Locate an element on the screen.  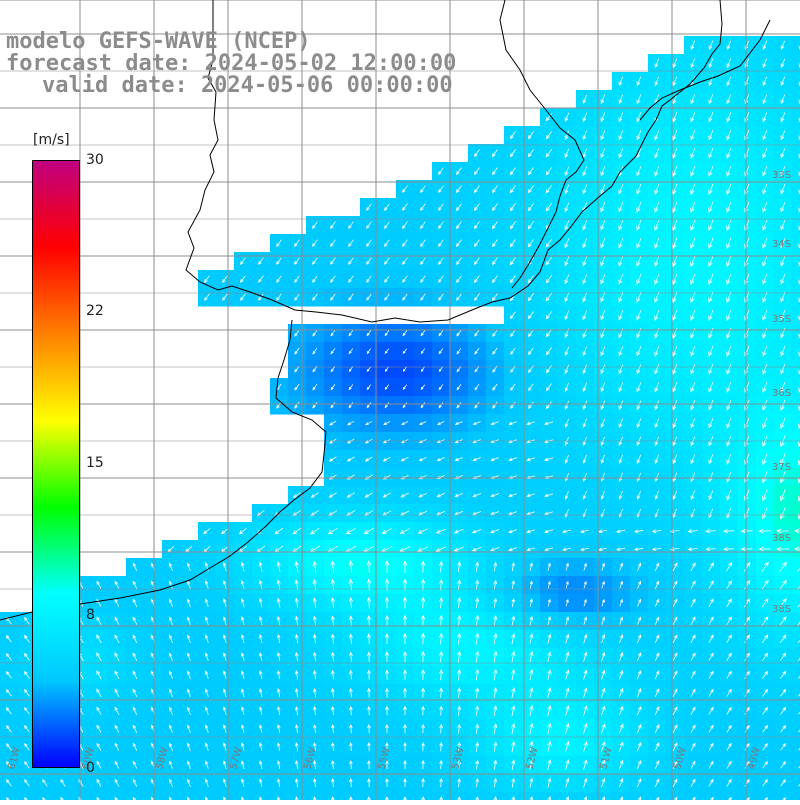
colorbar-tick-8: 8 is located at coordinates (90, 615).